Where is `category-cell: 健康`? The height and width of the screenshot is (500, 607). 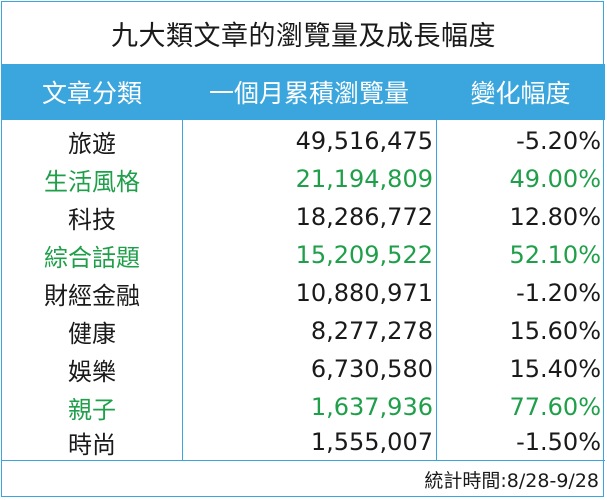 category-cell: 健康 is located at coordinates (92, 333).